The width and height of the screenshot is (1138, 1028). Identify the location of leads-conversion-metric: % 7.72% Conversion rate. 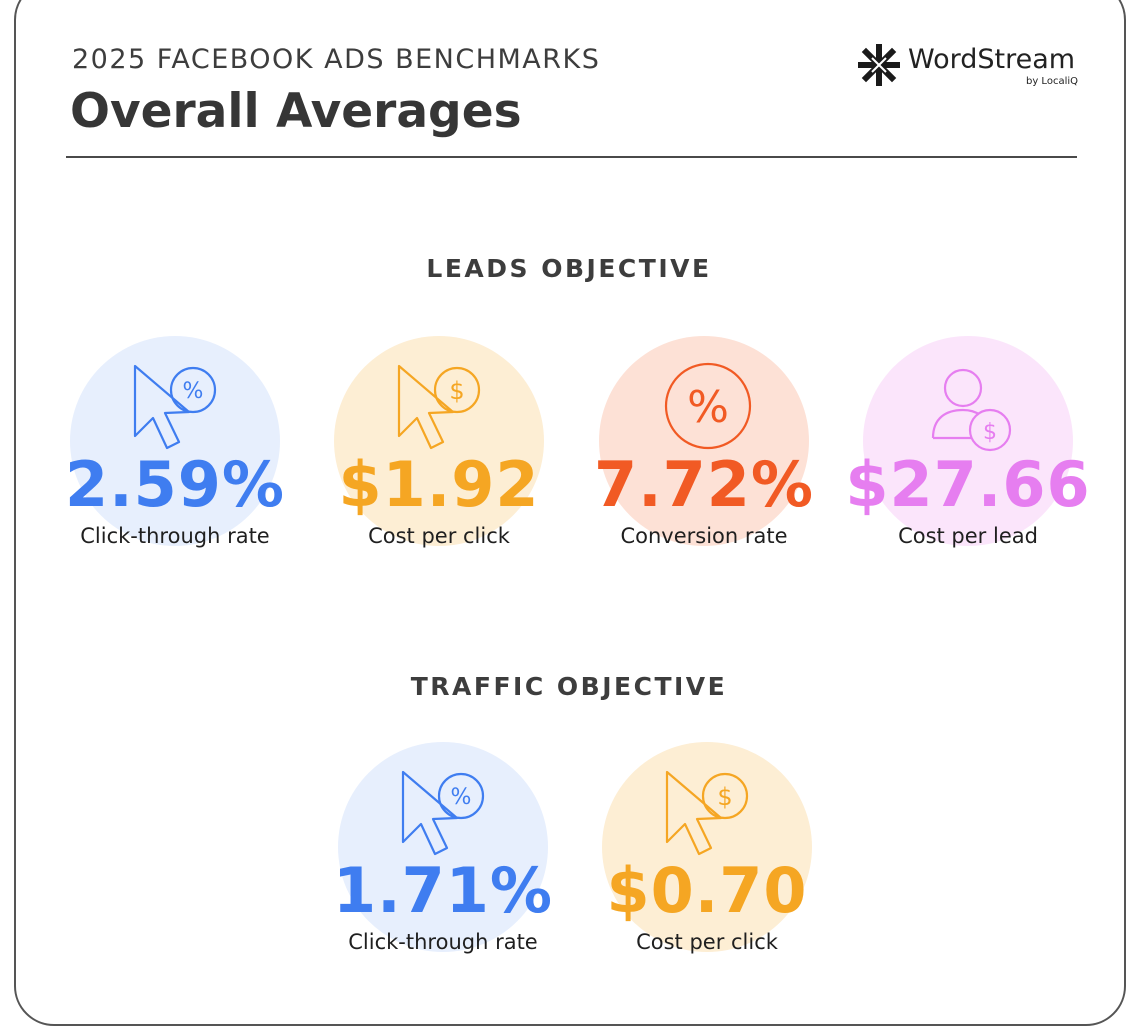
(704, 456).